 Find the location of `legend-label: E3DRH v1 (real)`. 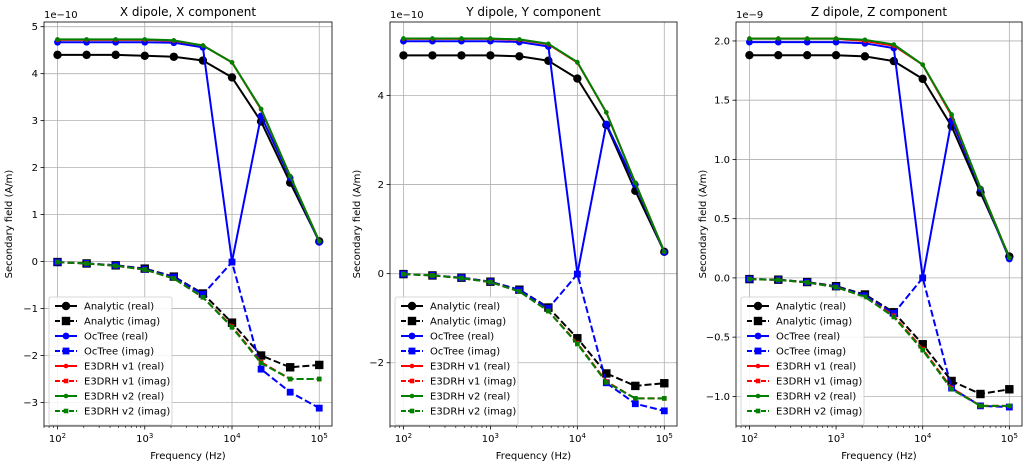

legend-label: E3DRH v1 (real) is located at coordinates (816, 367).